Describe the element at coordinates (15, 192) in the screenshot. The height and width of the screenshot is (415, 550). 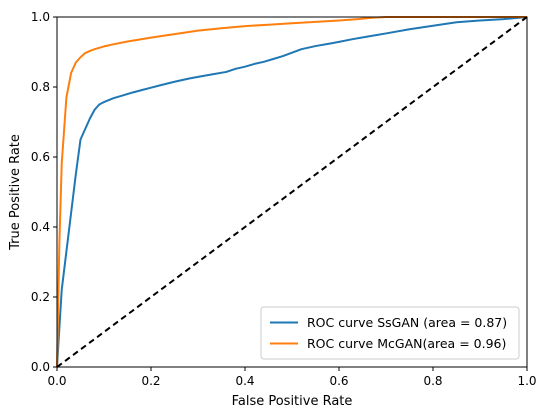
I see `y-axis-label: True Positive Rate` at that location.